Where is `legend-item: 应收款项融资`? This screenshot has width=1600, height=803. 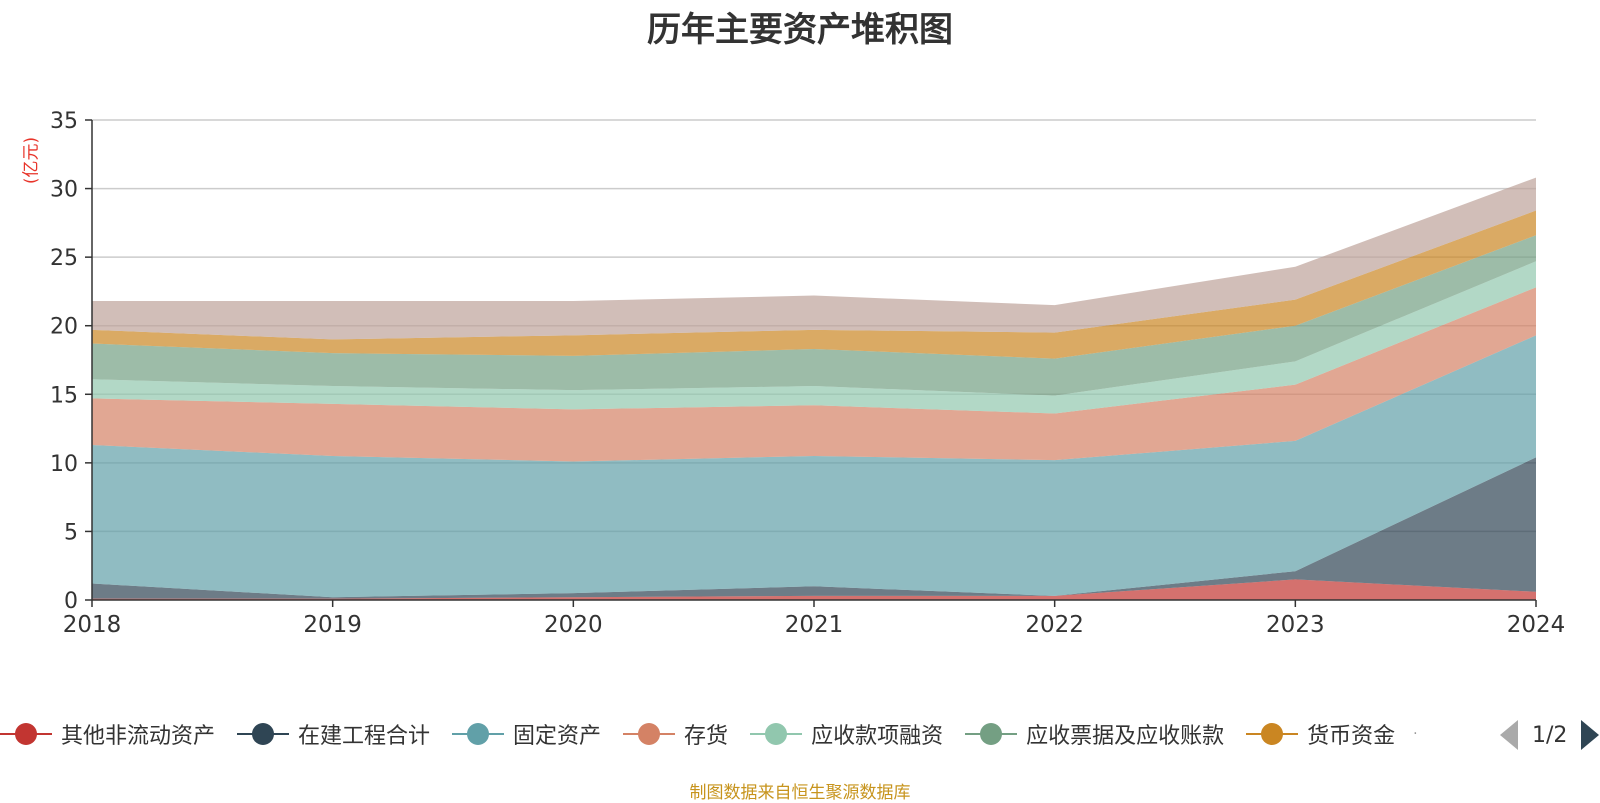 legend-item: 应收款项融资 is located at coordinates (846, 734).